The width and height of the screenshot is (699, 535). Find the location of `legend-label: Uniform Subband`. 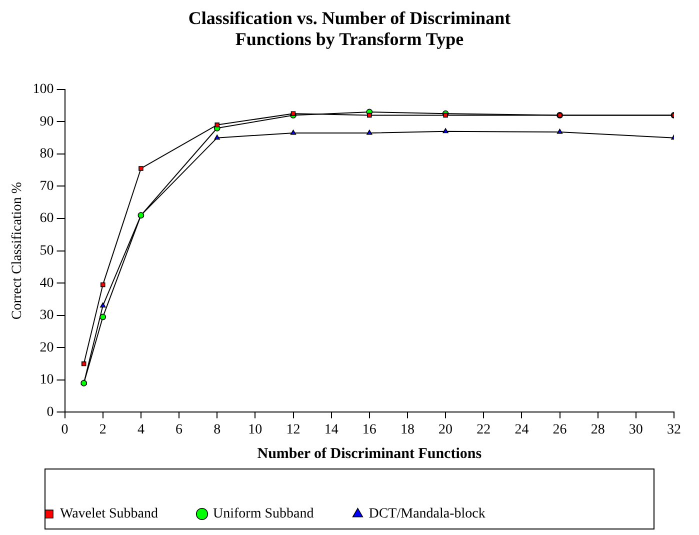

legend-label: Uniform Subband is located at coordinates (263, 514).